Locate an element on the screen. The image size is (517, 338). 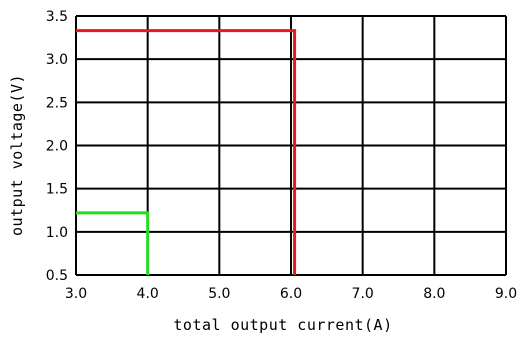
y-tick-label: 3.5 is located at coordinates (57, 17).